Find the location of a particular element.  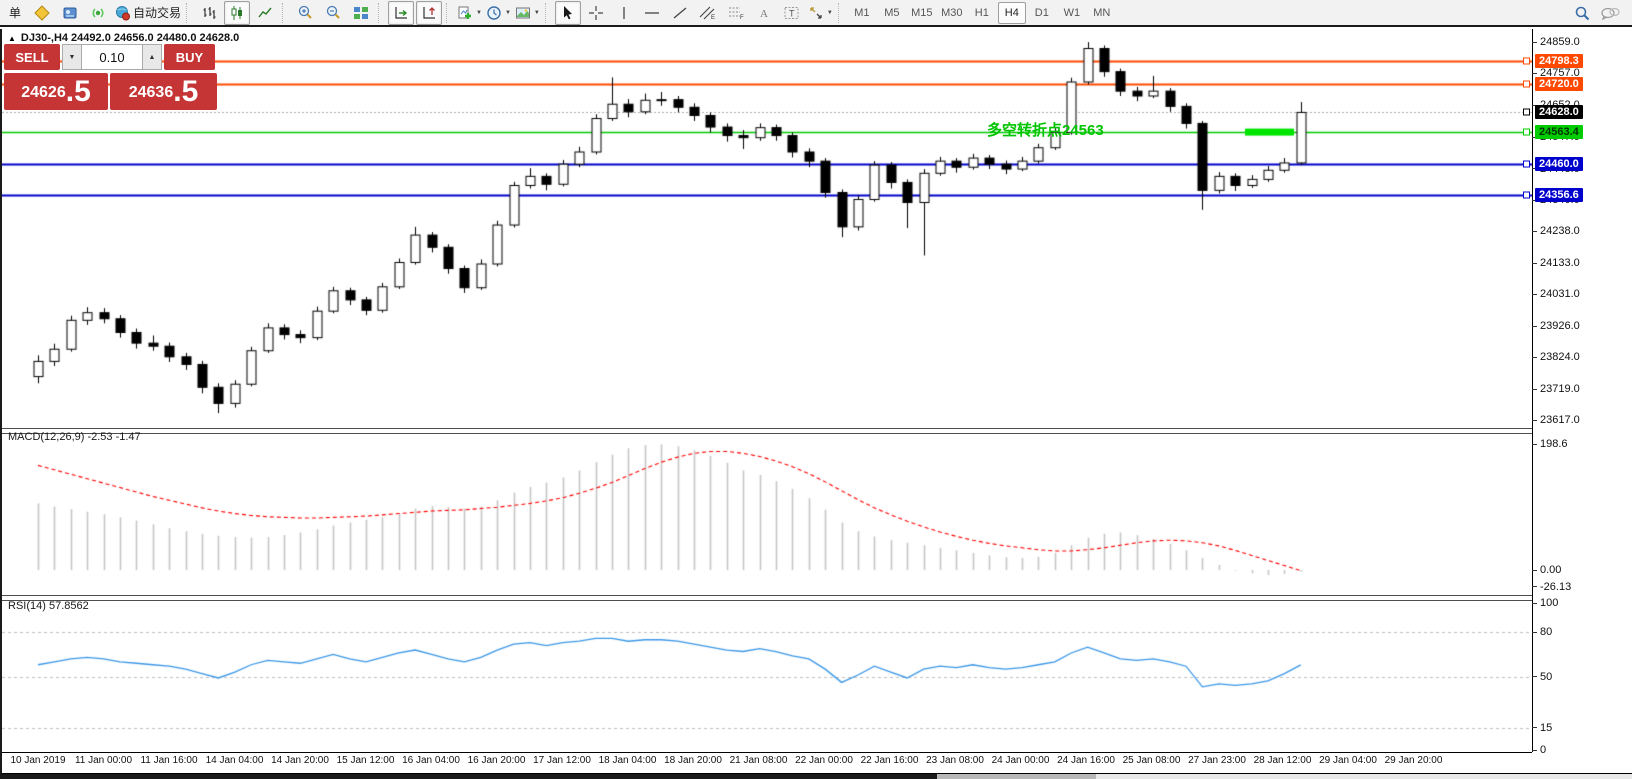

timeframe-button-m5: M5 is located at coordinates (892, 12).